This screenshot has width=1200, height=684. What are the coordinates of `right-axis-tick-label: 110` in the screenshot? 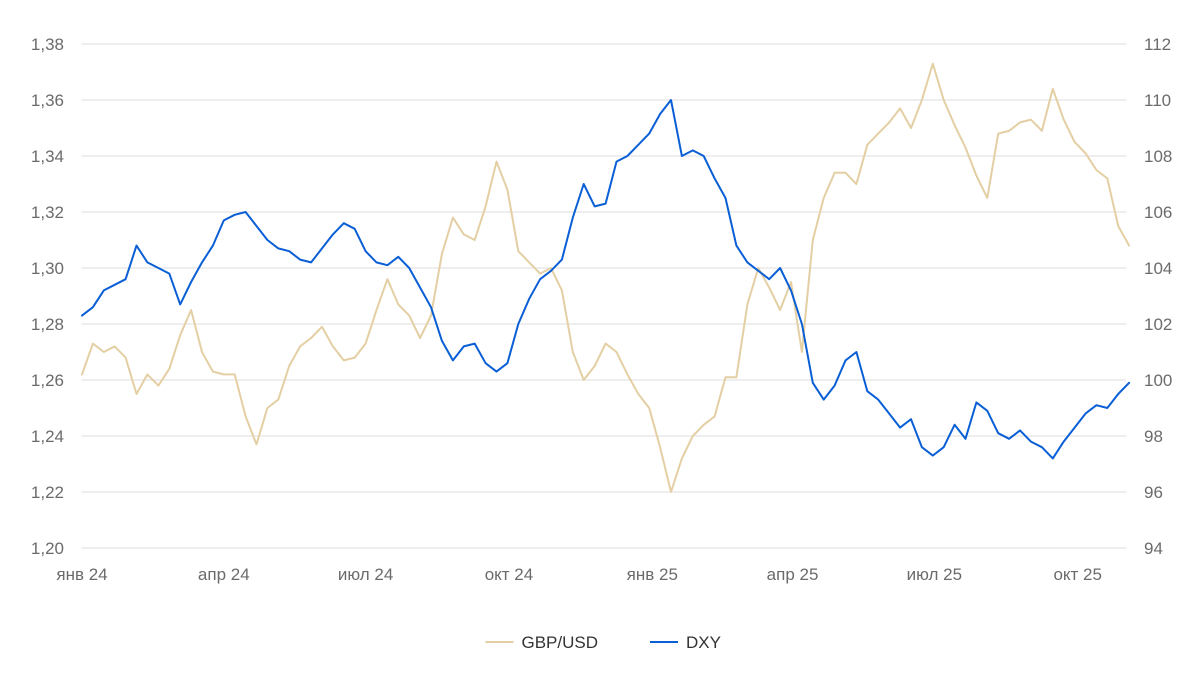 It's located at (1157, 100).